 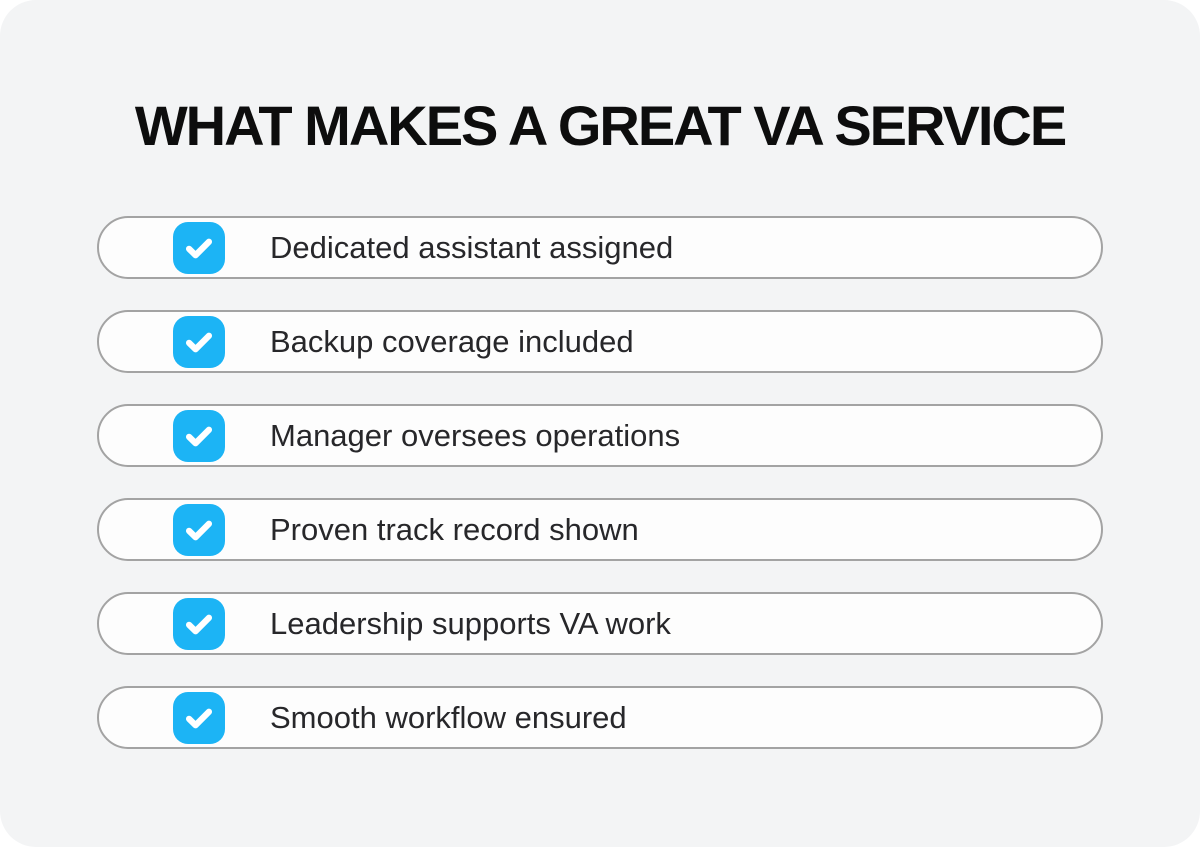 What do you see at coordinates (600, 125) in the screenshot?
I see `page-title: WHAT MAKES A GREAT VA SERVICE` at bounding box center [600, 125].